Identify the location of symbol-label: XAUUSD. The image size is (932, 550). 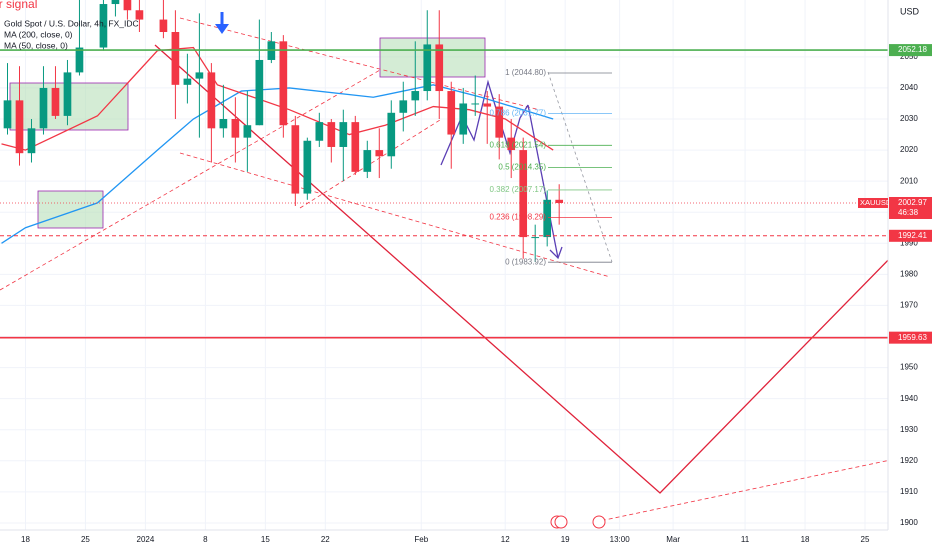
(876, 202).